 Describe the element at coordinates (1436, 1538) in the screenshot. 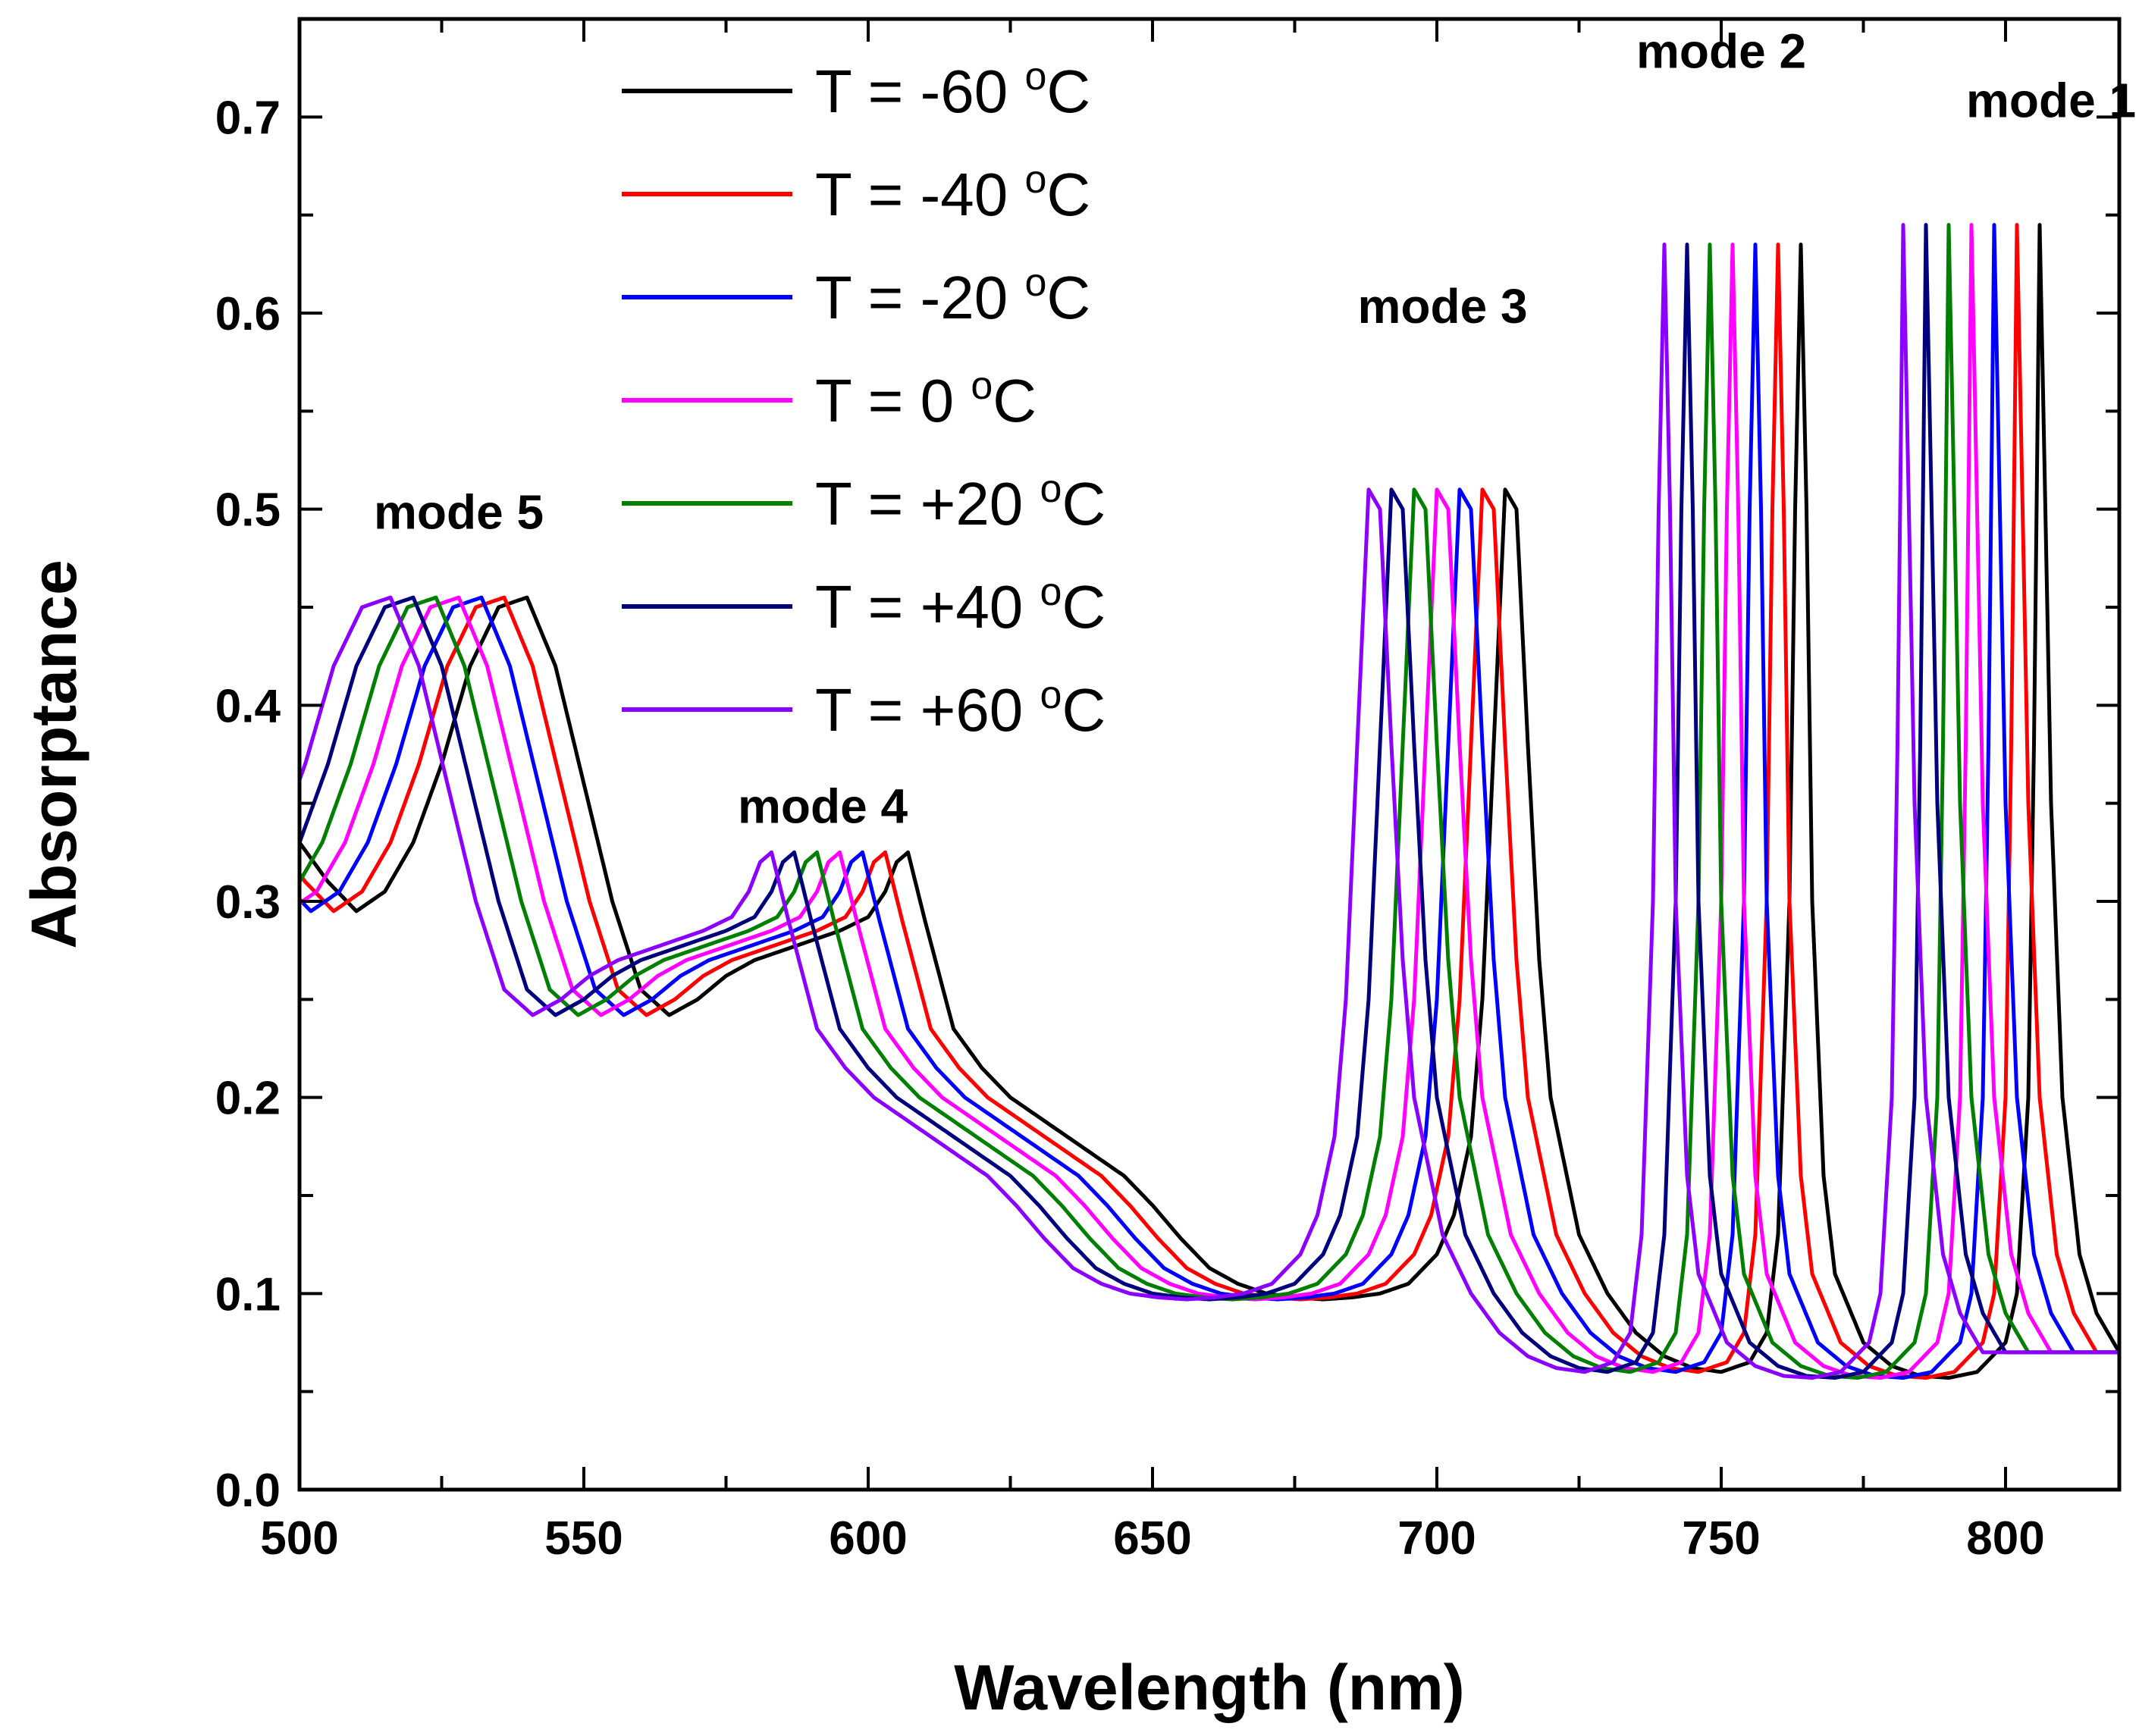

I see `x-tick-label: 700` at that location.